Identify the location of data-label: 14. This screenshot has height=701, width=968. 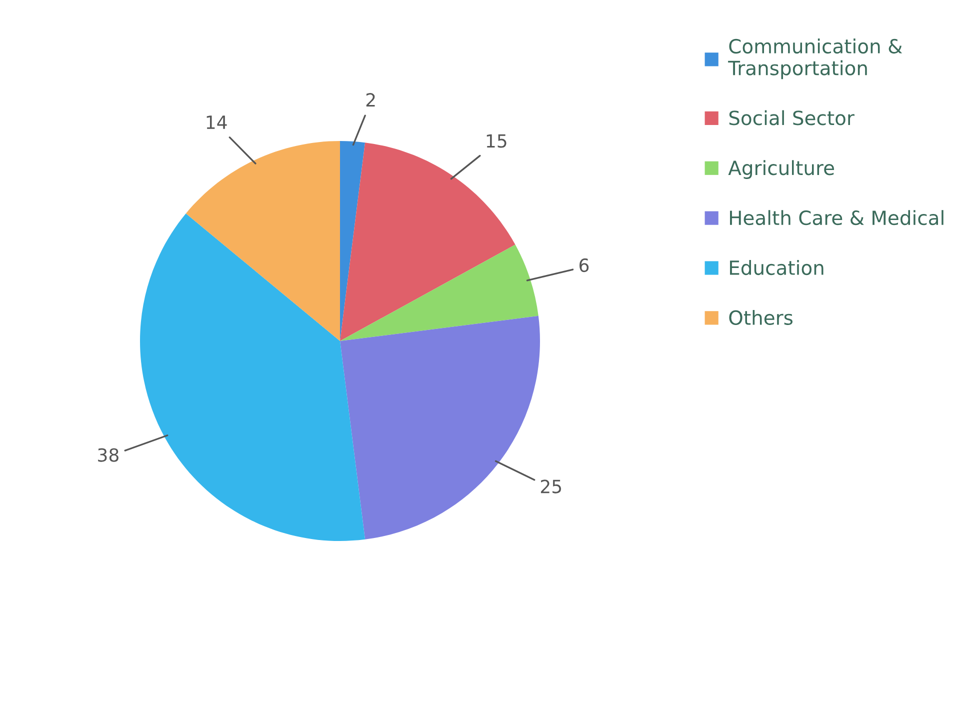
(216, 122).